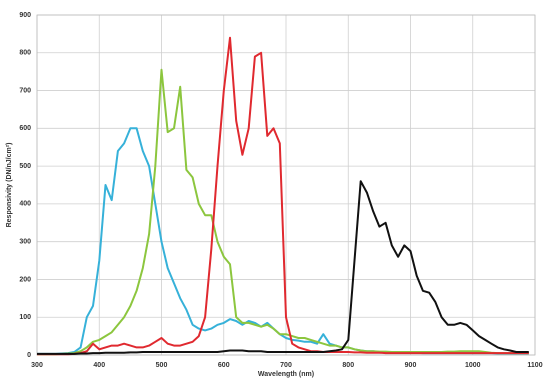 This screenshot has width=547, height=378. What do you see at coordinates (25, 53) in the screenshot?
I see `y-tick-label: 800` at bounding box center [25, 53].